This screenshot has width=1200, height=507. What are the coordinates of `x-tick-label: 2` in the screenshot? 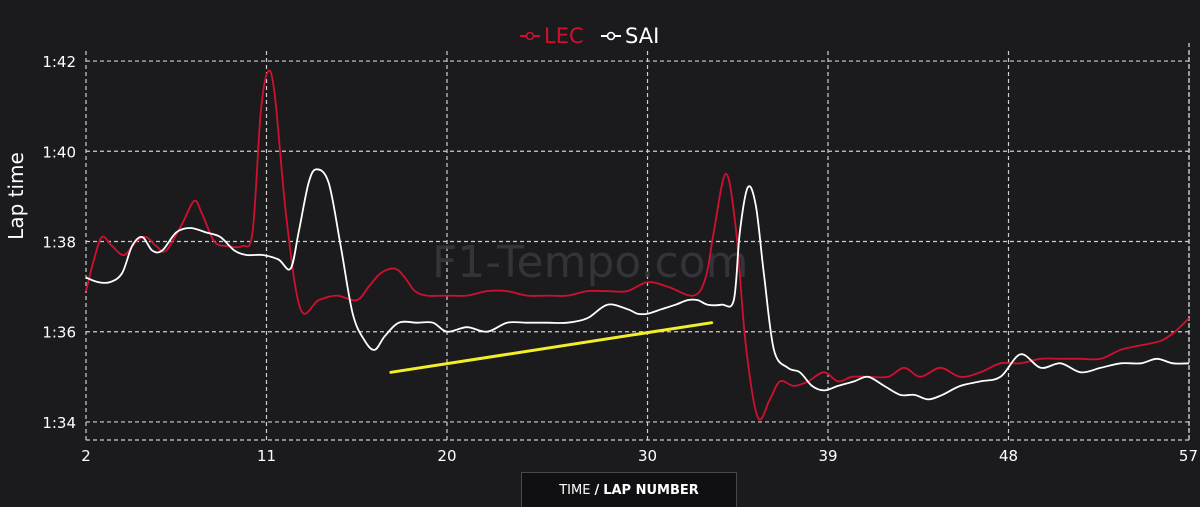 It's located at (86, 456).